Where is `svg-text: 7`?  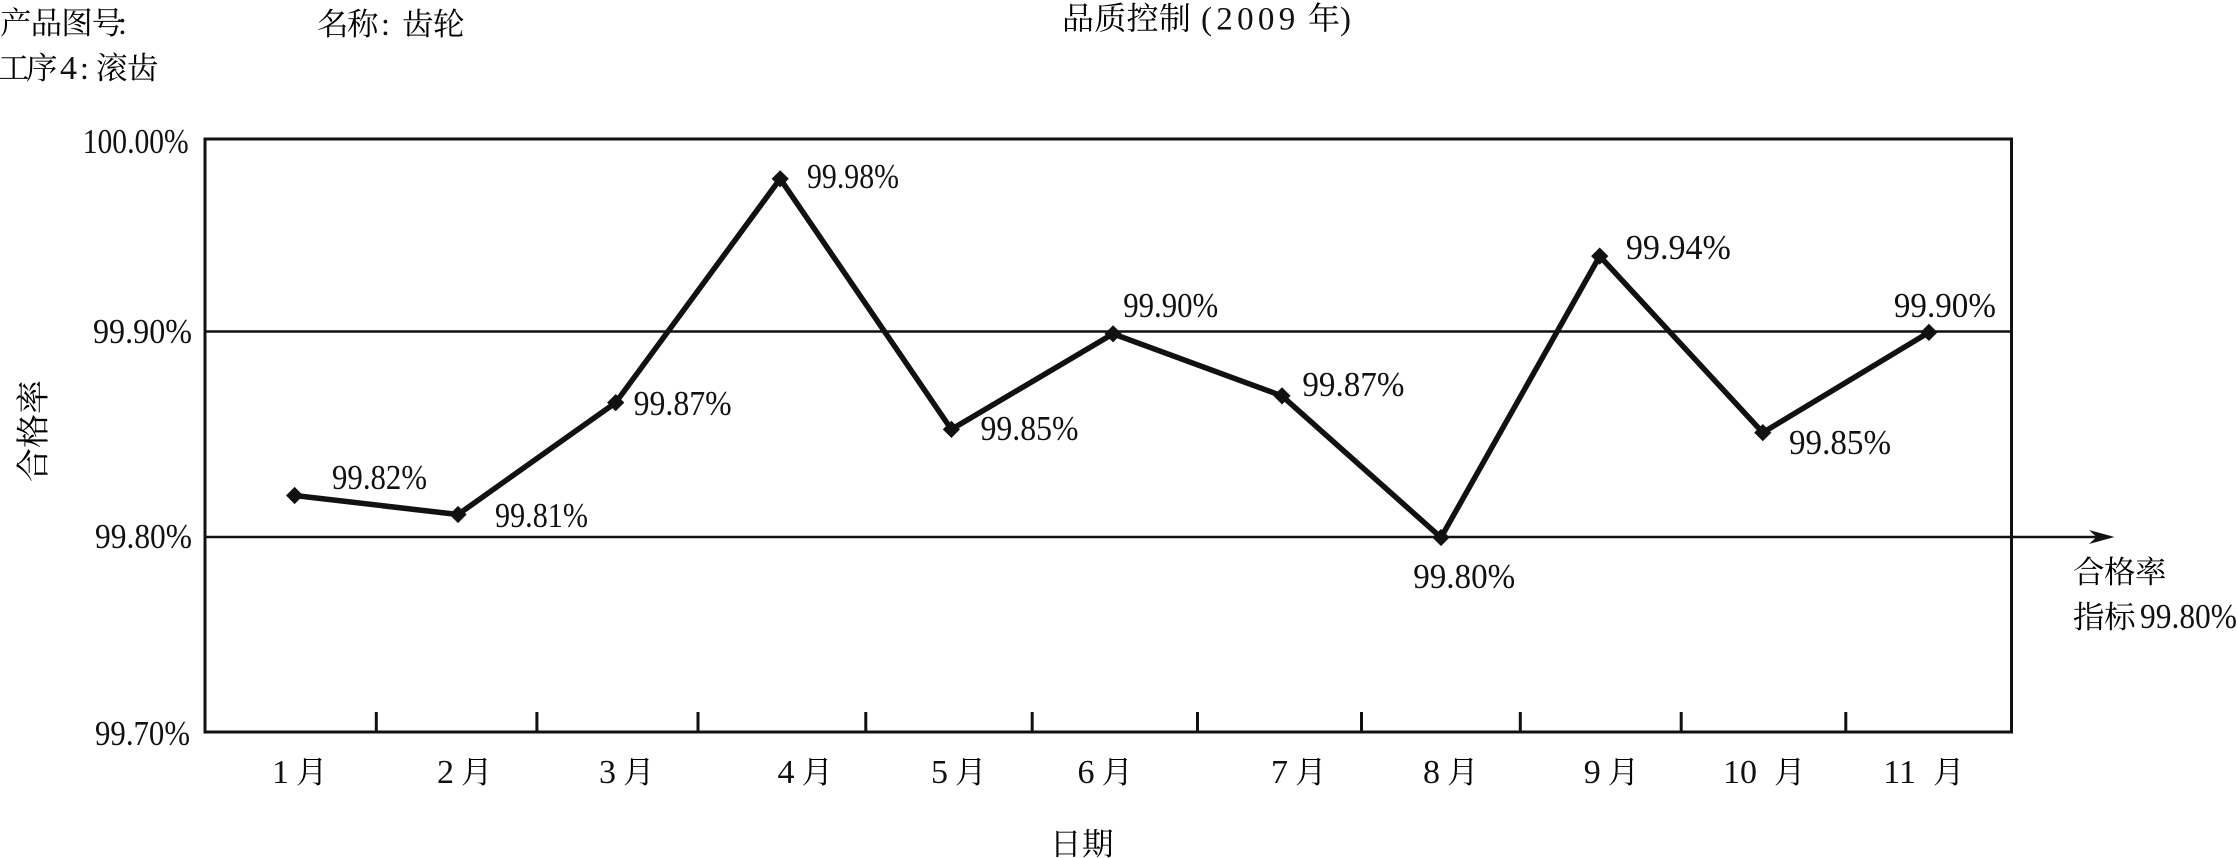 svg-text: 7 is located at coordinates (1279, 772).